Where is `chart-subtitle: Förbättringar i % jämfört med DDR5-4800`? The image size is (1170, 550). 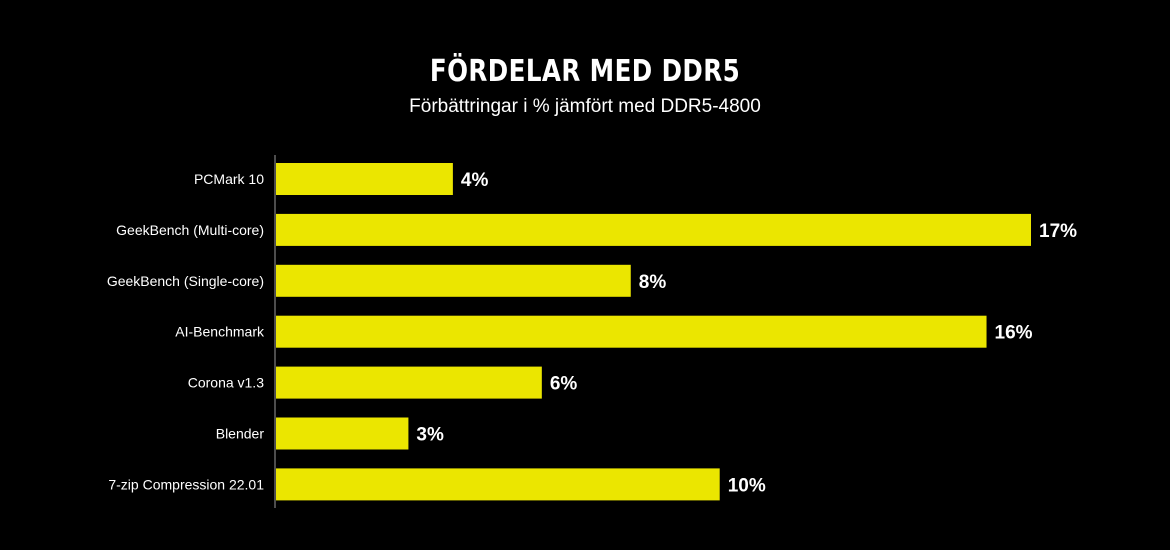
chart-subtitle: Förbättringar i % jämfört med DDR5-4800 is located at coordinates (585, 106).